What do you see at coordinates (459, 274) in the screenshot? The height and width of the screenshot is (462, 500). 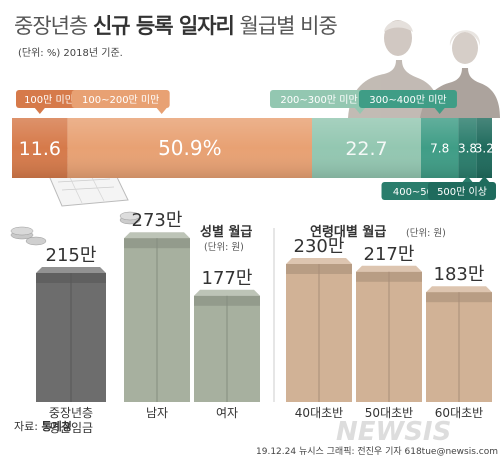 I see `box-value-label: 183만` at bounding box center [459, 274].